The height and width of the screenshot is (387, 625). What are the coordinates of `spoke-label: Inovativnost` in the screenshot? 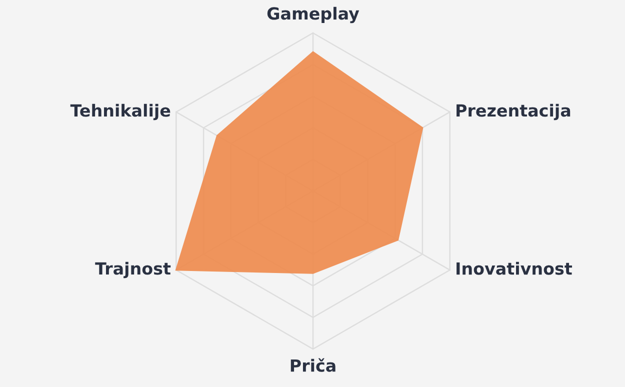 It's located at (514, 268).